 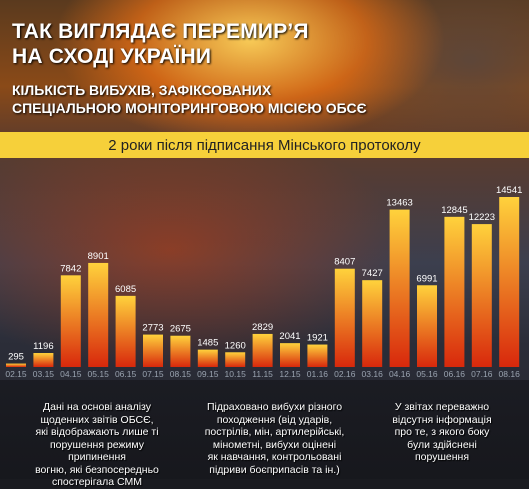 I want to click on data-label-09.15: 1485, so click(x=207, y=343).